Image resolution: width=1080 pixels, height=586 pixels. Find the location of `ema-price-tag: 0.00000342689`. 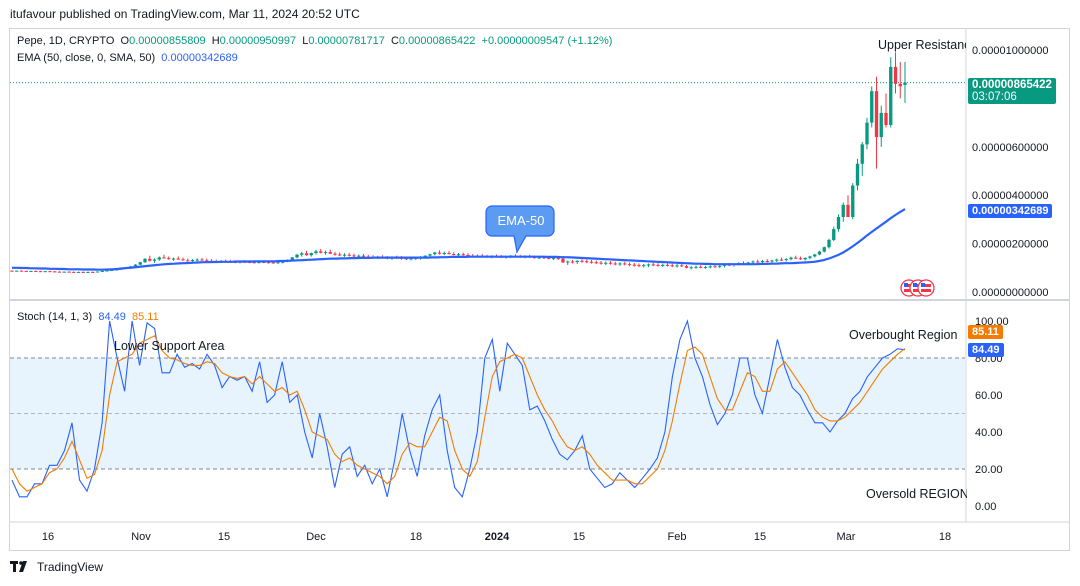

ema-price-tag: 0.00000342689 is located at coordinates (1010, 211).